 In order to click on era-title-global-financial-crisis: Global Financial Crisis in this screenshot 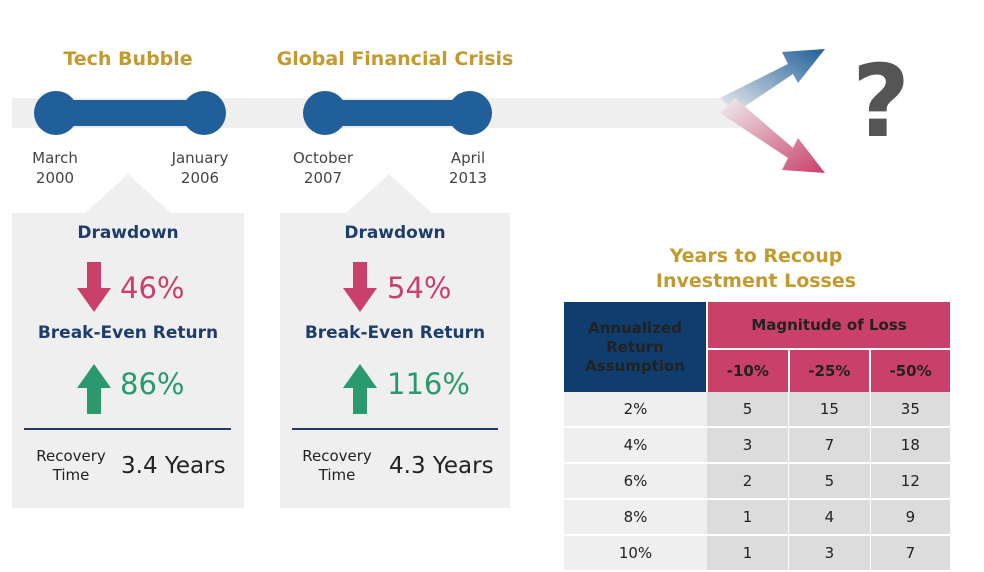, I will do `click(395, 59)`.